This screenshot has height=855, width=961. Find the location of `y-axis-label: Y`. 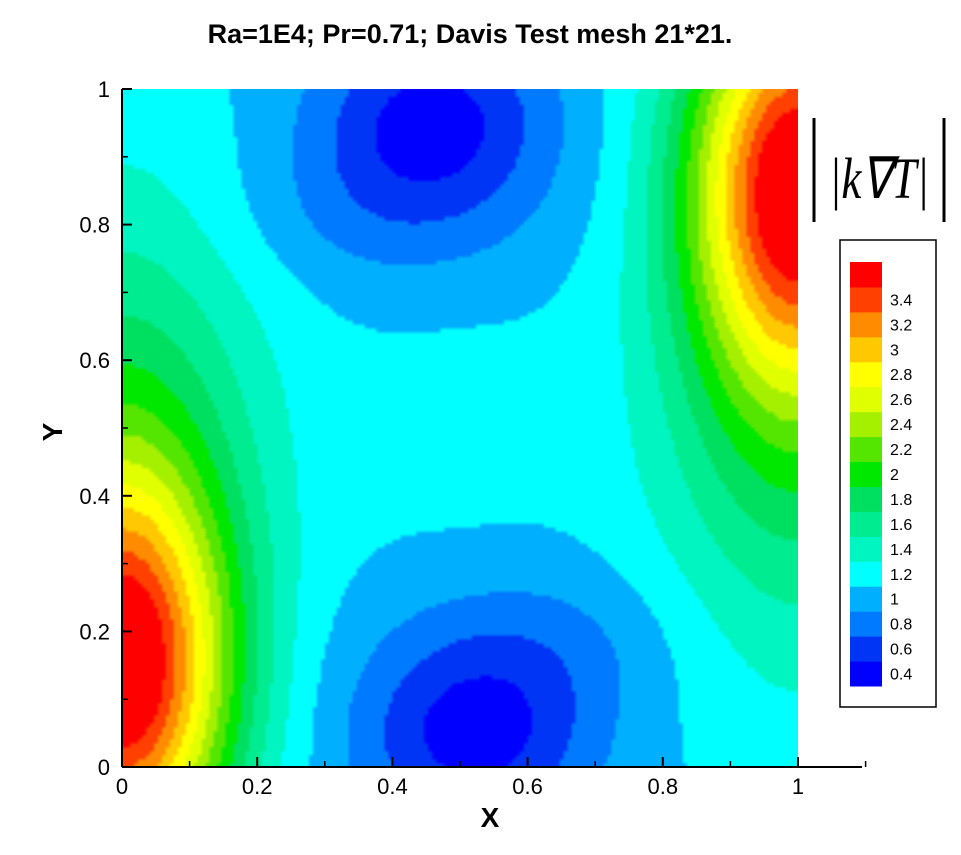

y-axis-label: Y is located at coordinates (52, 431).